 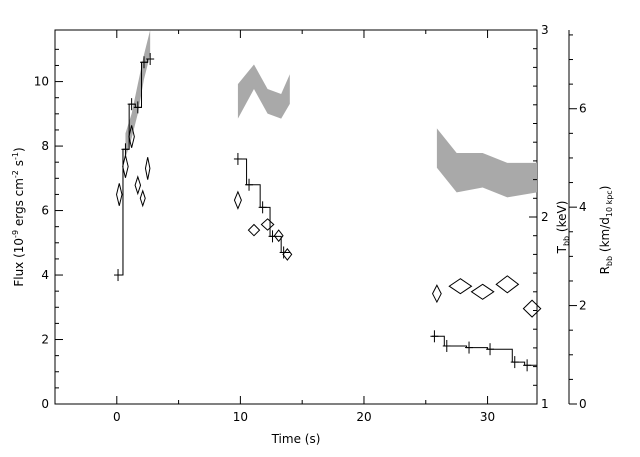 What do you see at coordinates (545, 217) in the screenshot?
I see `temperature-tick-label: 2` at bounding box center [545, 217].